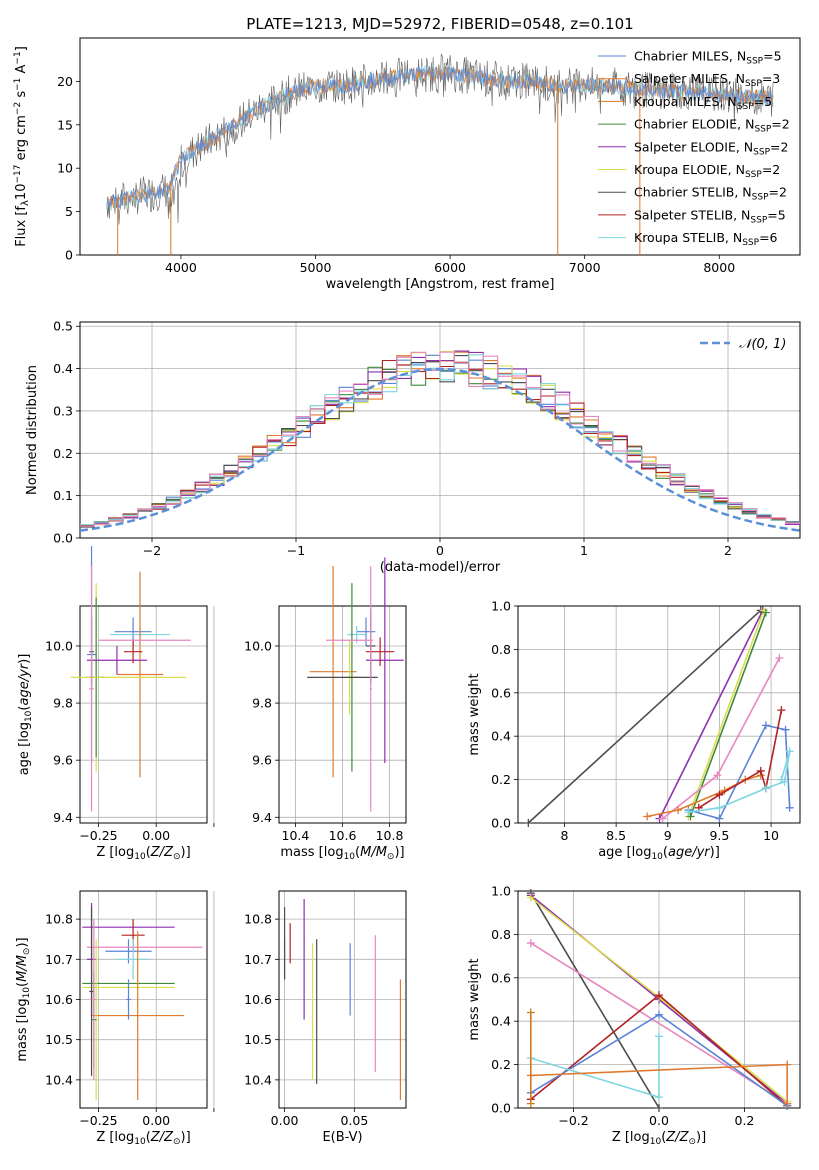  I want to click on y-tick-label: 20, so click(65, 81).